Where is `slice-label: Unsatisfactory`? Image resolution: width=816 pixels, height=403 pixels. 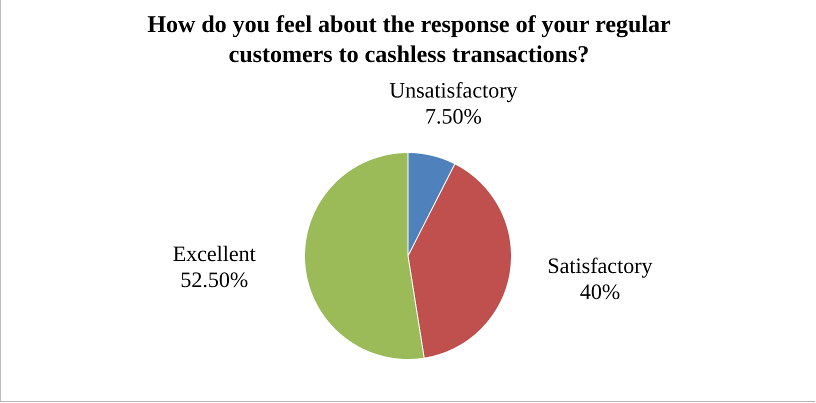
slice-label: Unsatisfactory is located at coordinates (453, 90).